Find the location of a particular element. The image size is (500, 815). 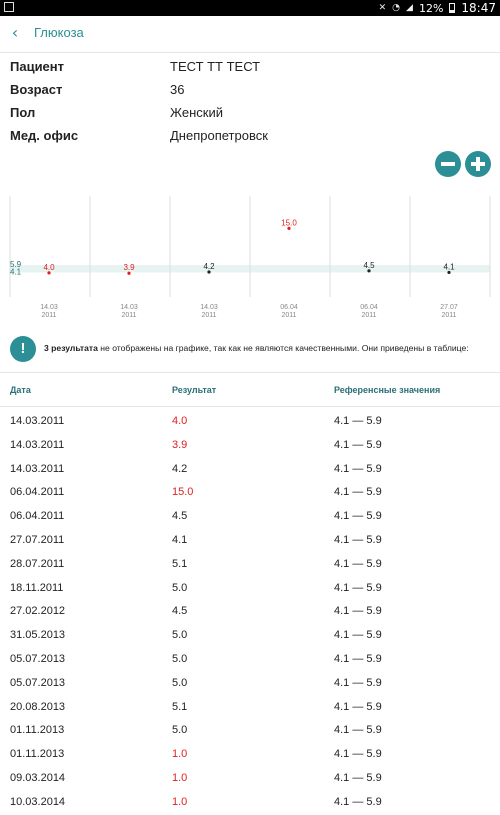

table-row: 01.11.2013 5.0 4.1 — 5.9 is located at coordinates (250, 731).